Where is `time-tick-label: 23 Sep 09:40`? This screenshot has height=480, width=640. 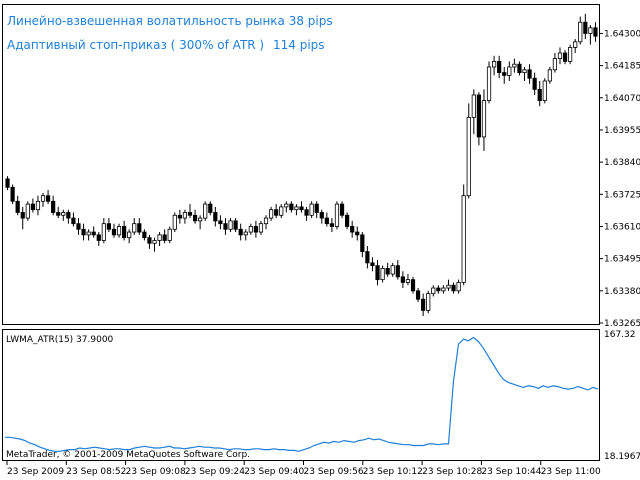
time-tick-label: 23 Sep 09:40 is located at coordinates (274, 472).